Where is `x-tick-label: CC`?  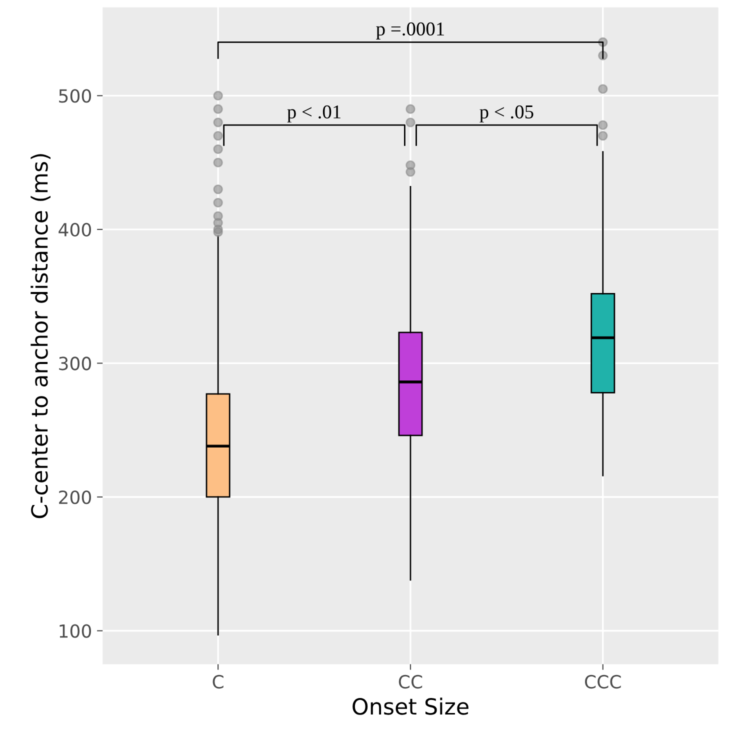 x-tick-label: CC is located at coordinates (410, 681).